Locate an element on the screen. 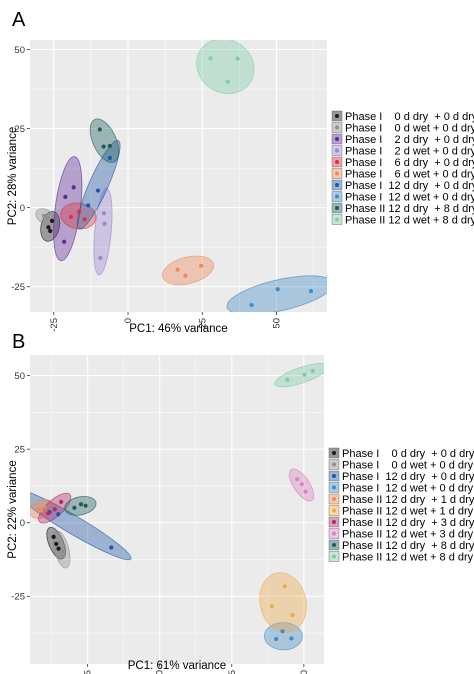 The image size is (474, 674). y-axis-title: PC2: 28% variance is located at coordinates (13, 176).